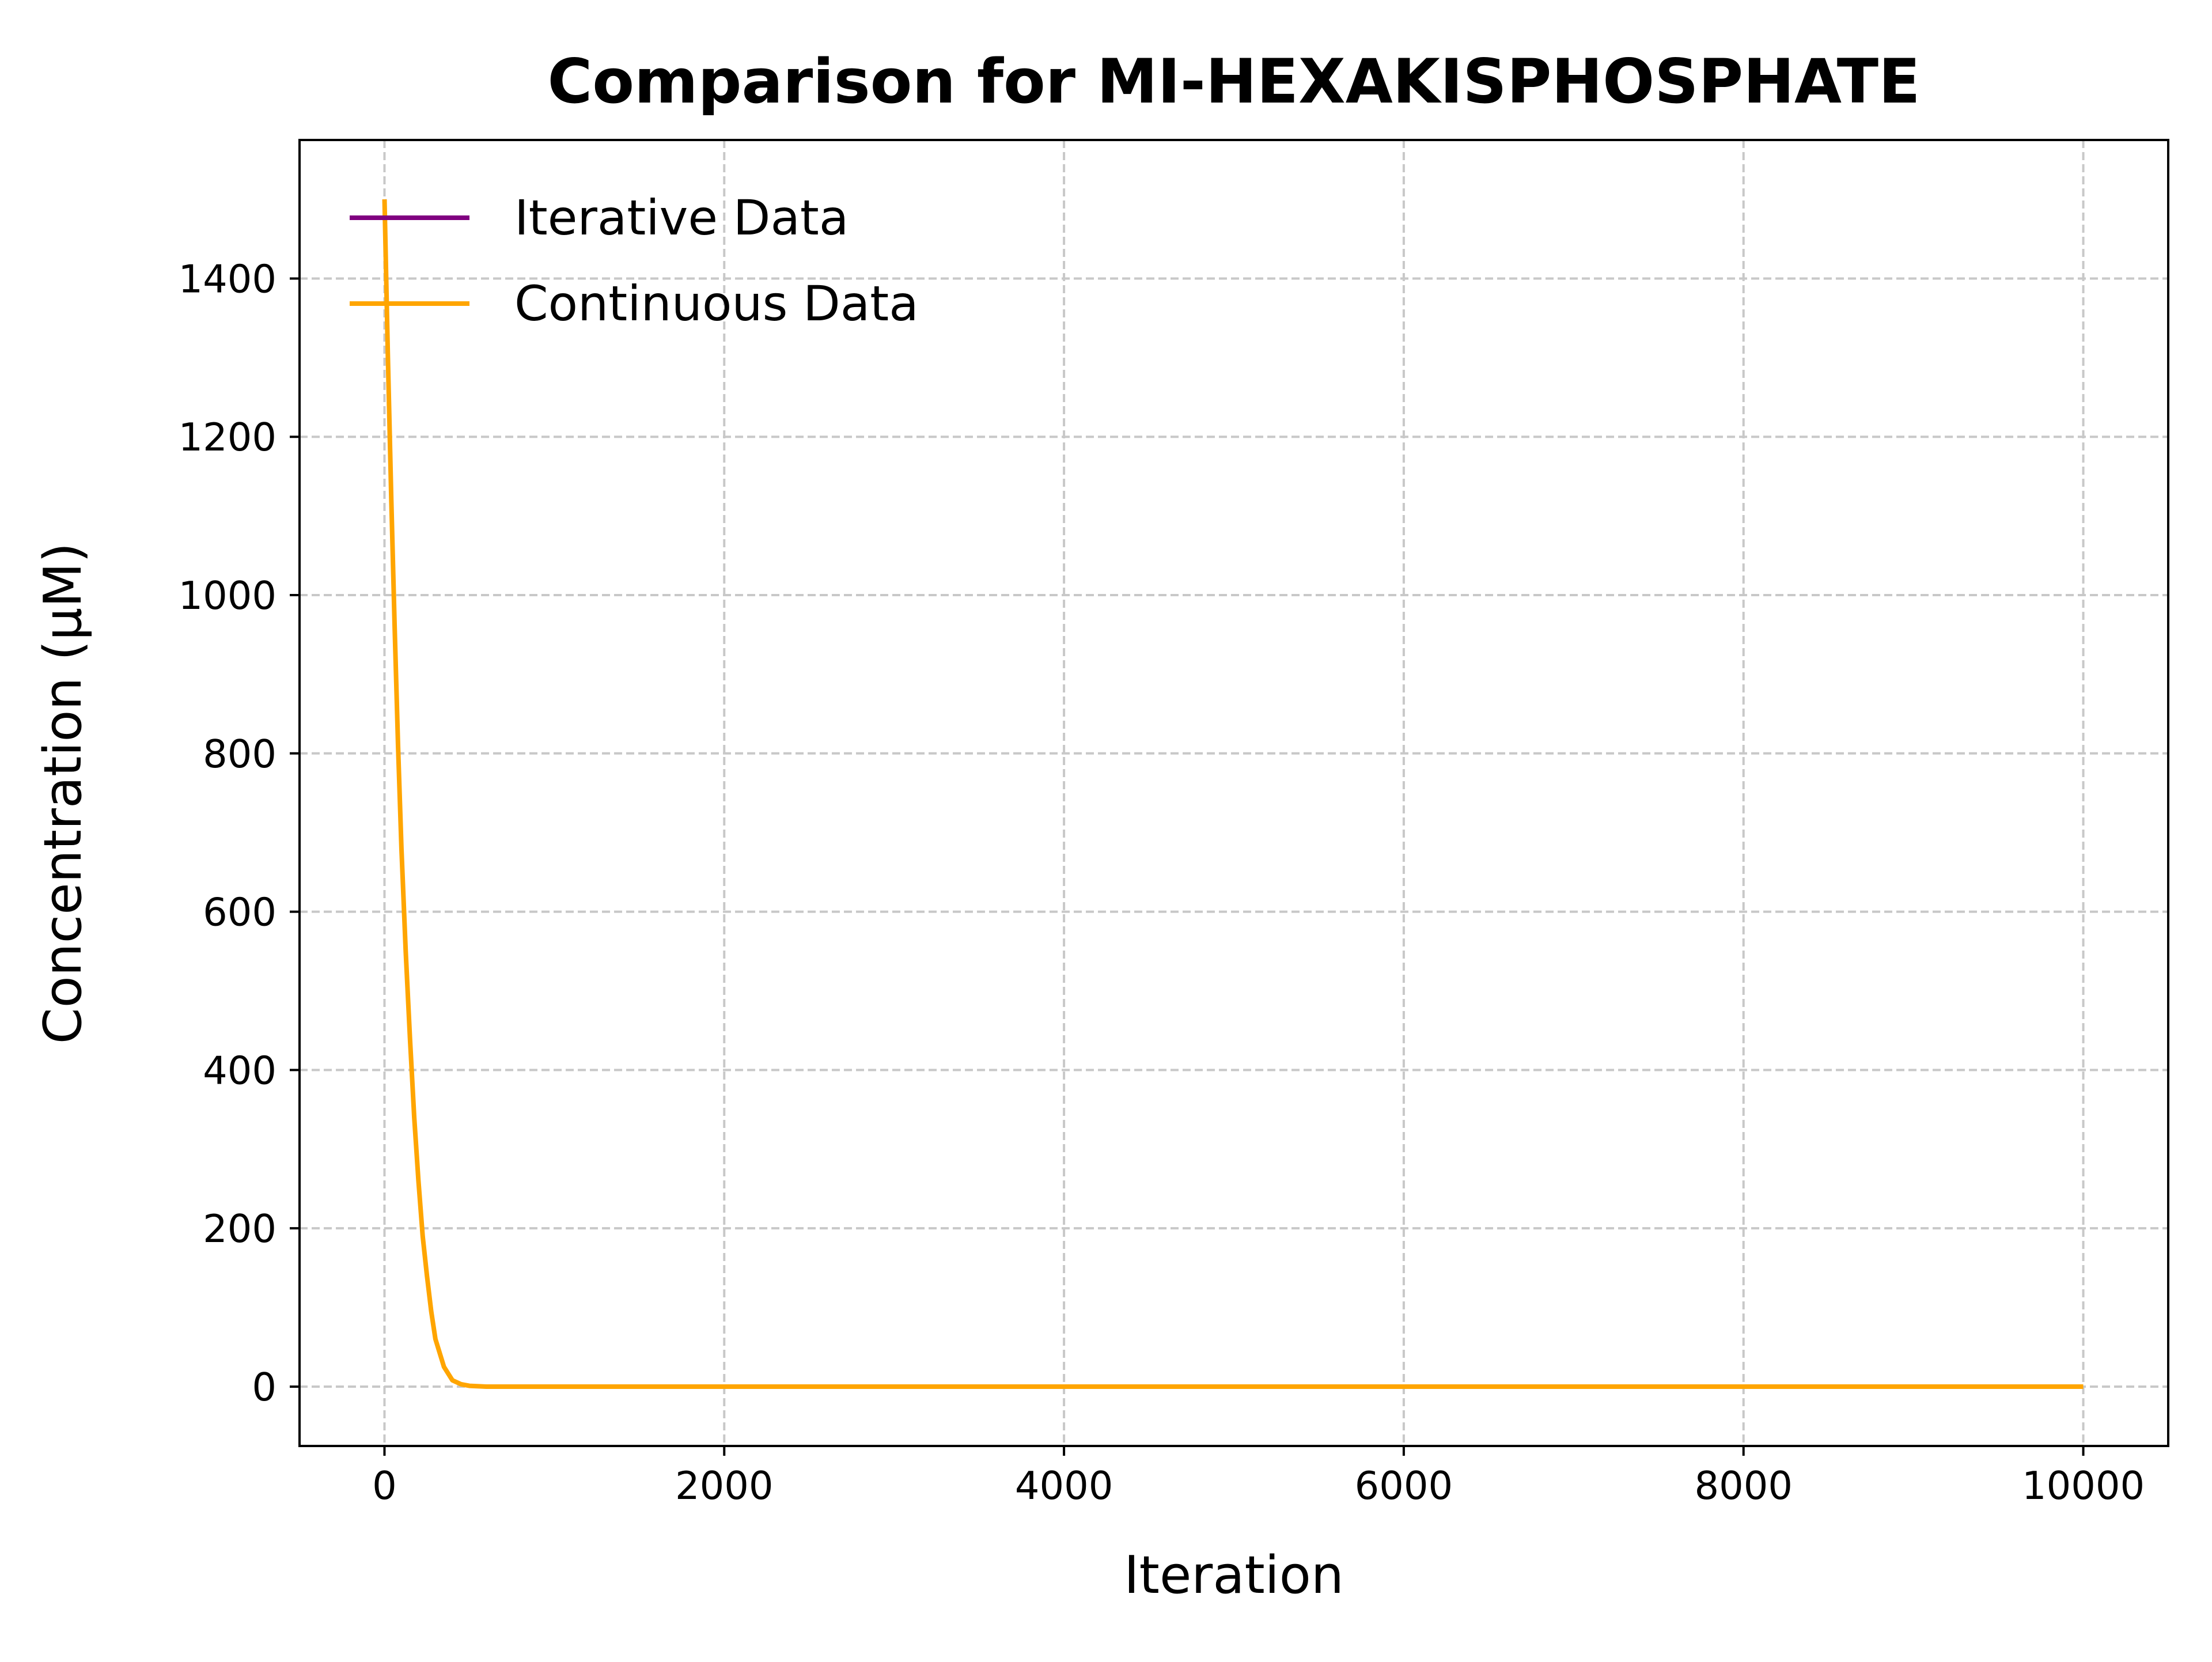 Image resolution: width=2212 pixels, height=1662 pixels. Describe the element at coordinates (239, 1070) in the screenshot. I see `y-tick-label: 400` at that location.